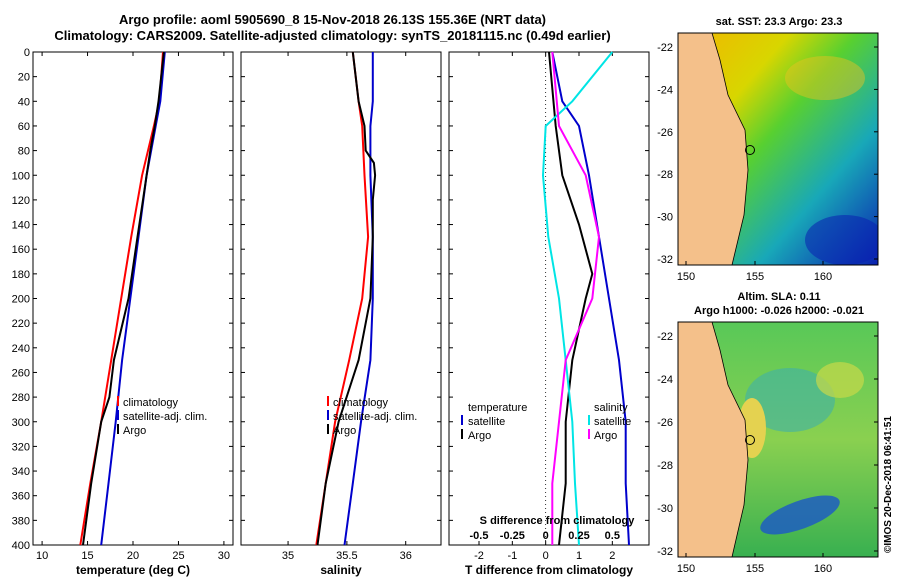  Describe the element at coordinates (21, 226) in the screenshot. I see `y-tick-label: 140` at that location.